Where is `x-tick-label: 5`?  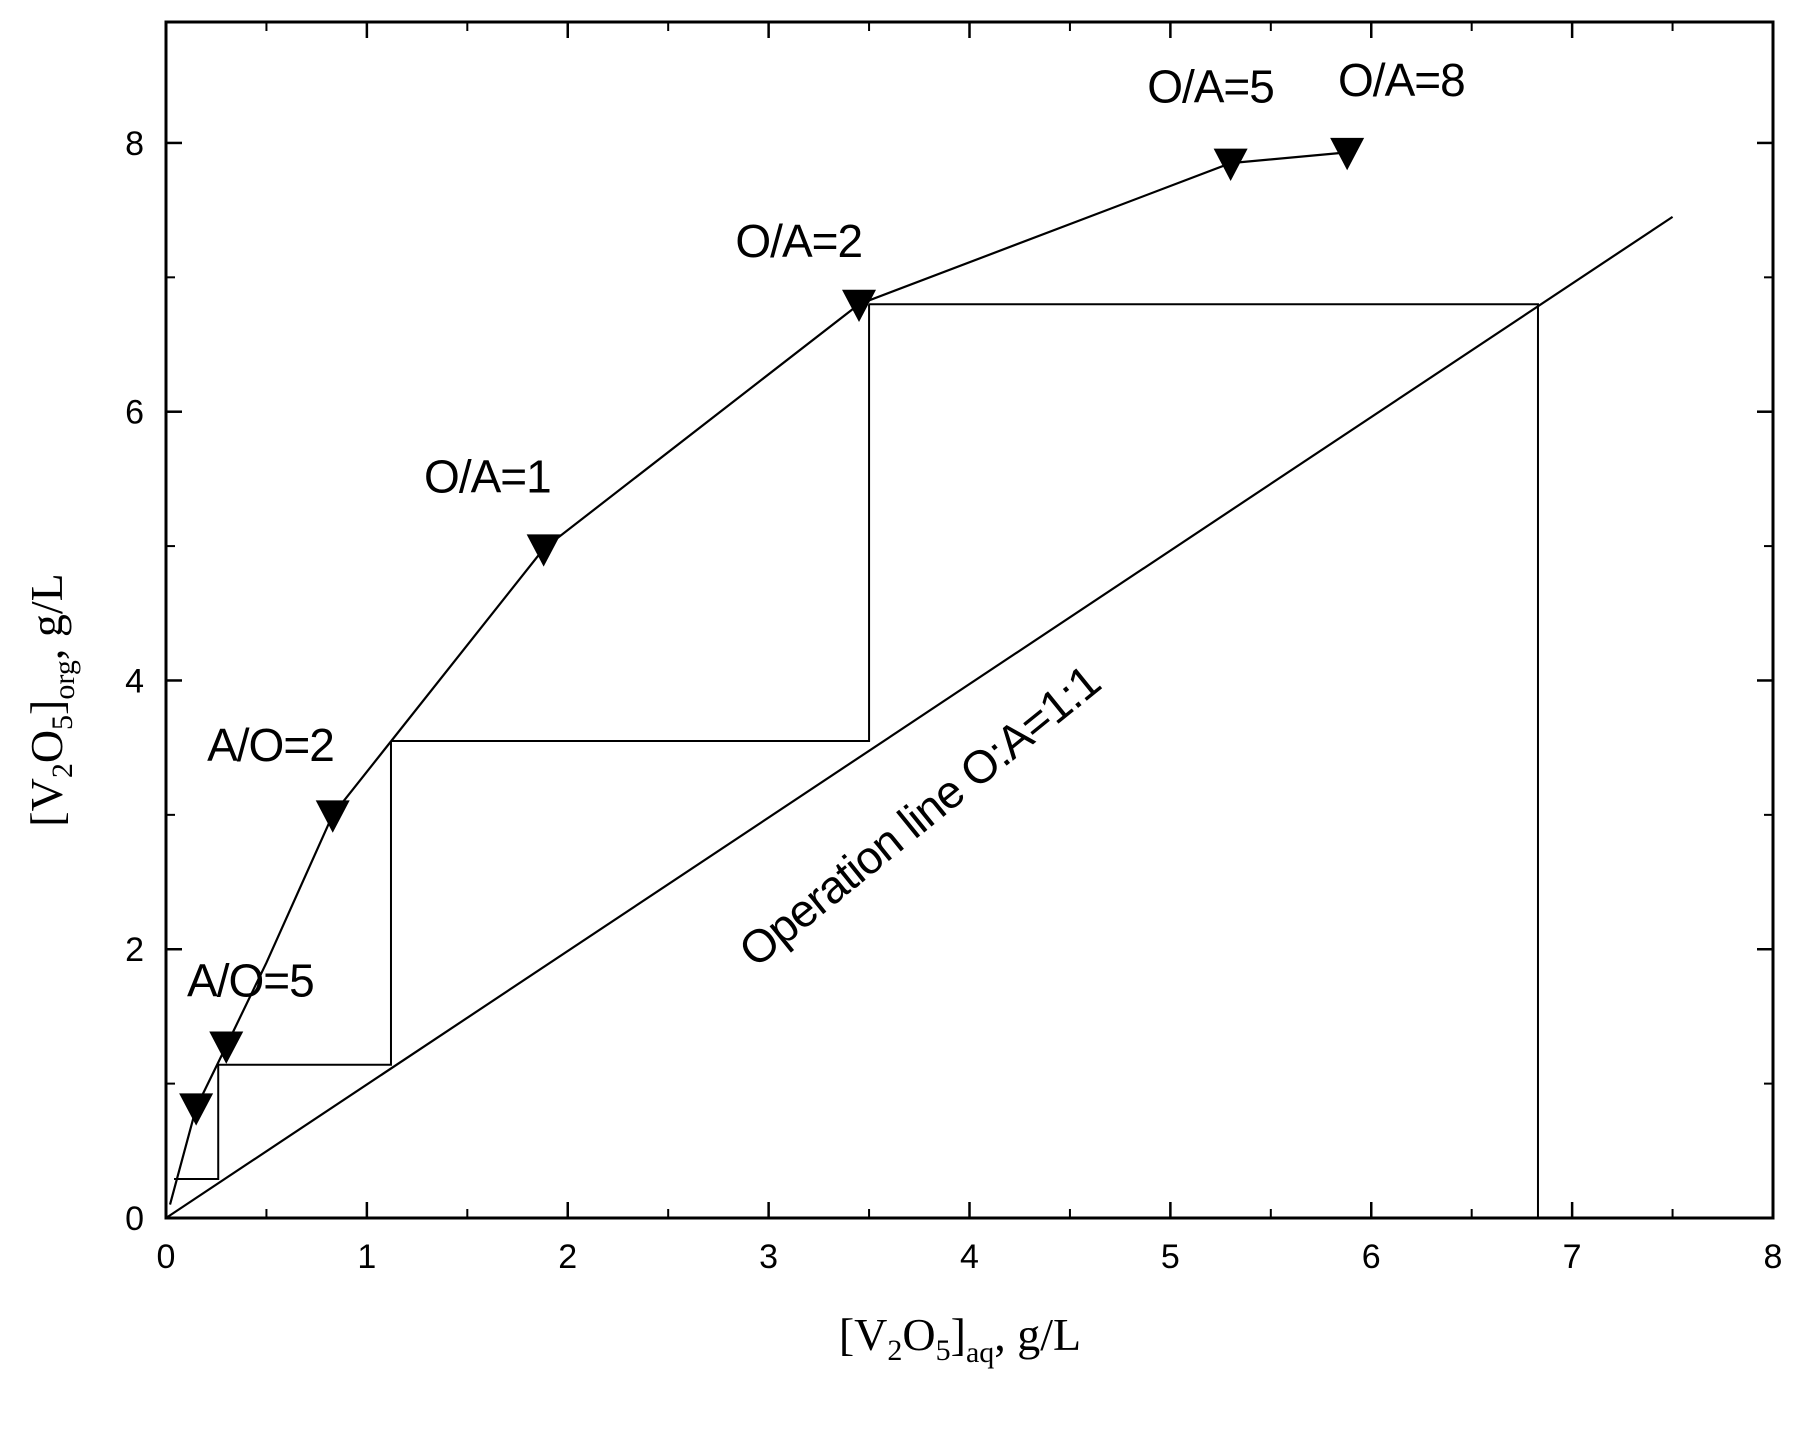 x-tick-label: 5 is located at coordinates (1170, 1257).